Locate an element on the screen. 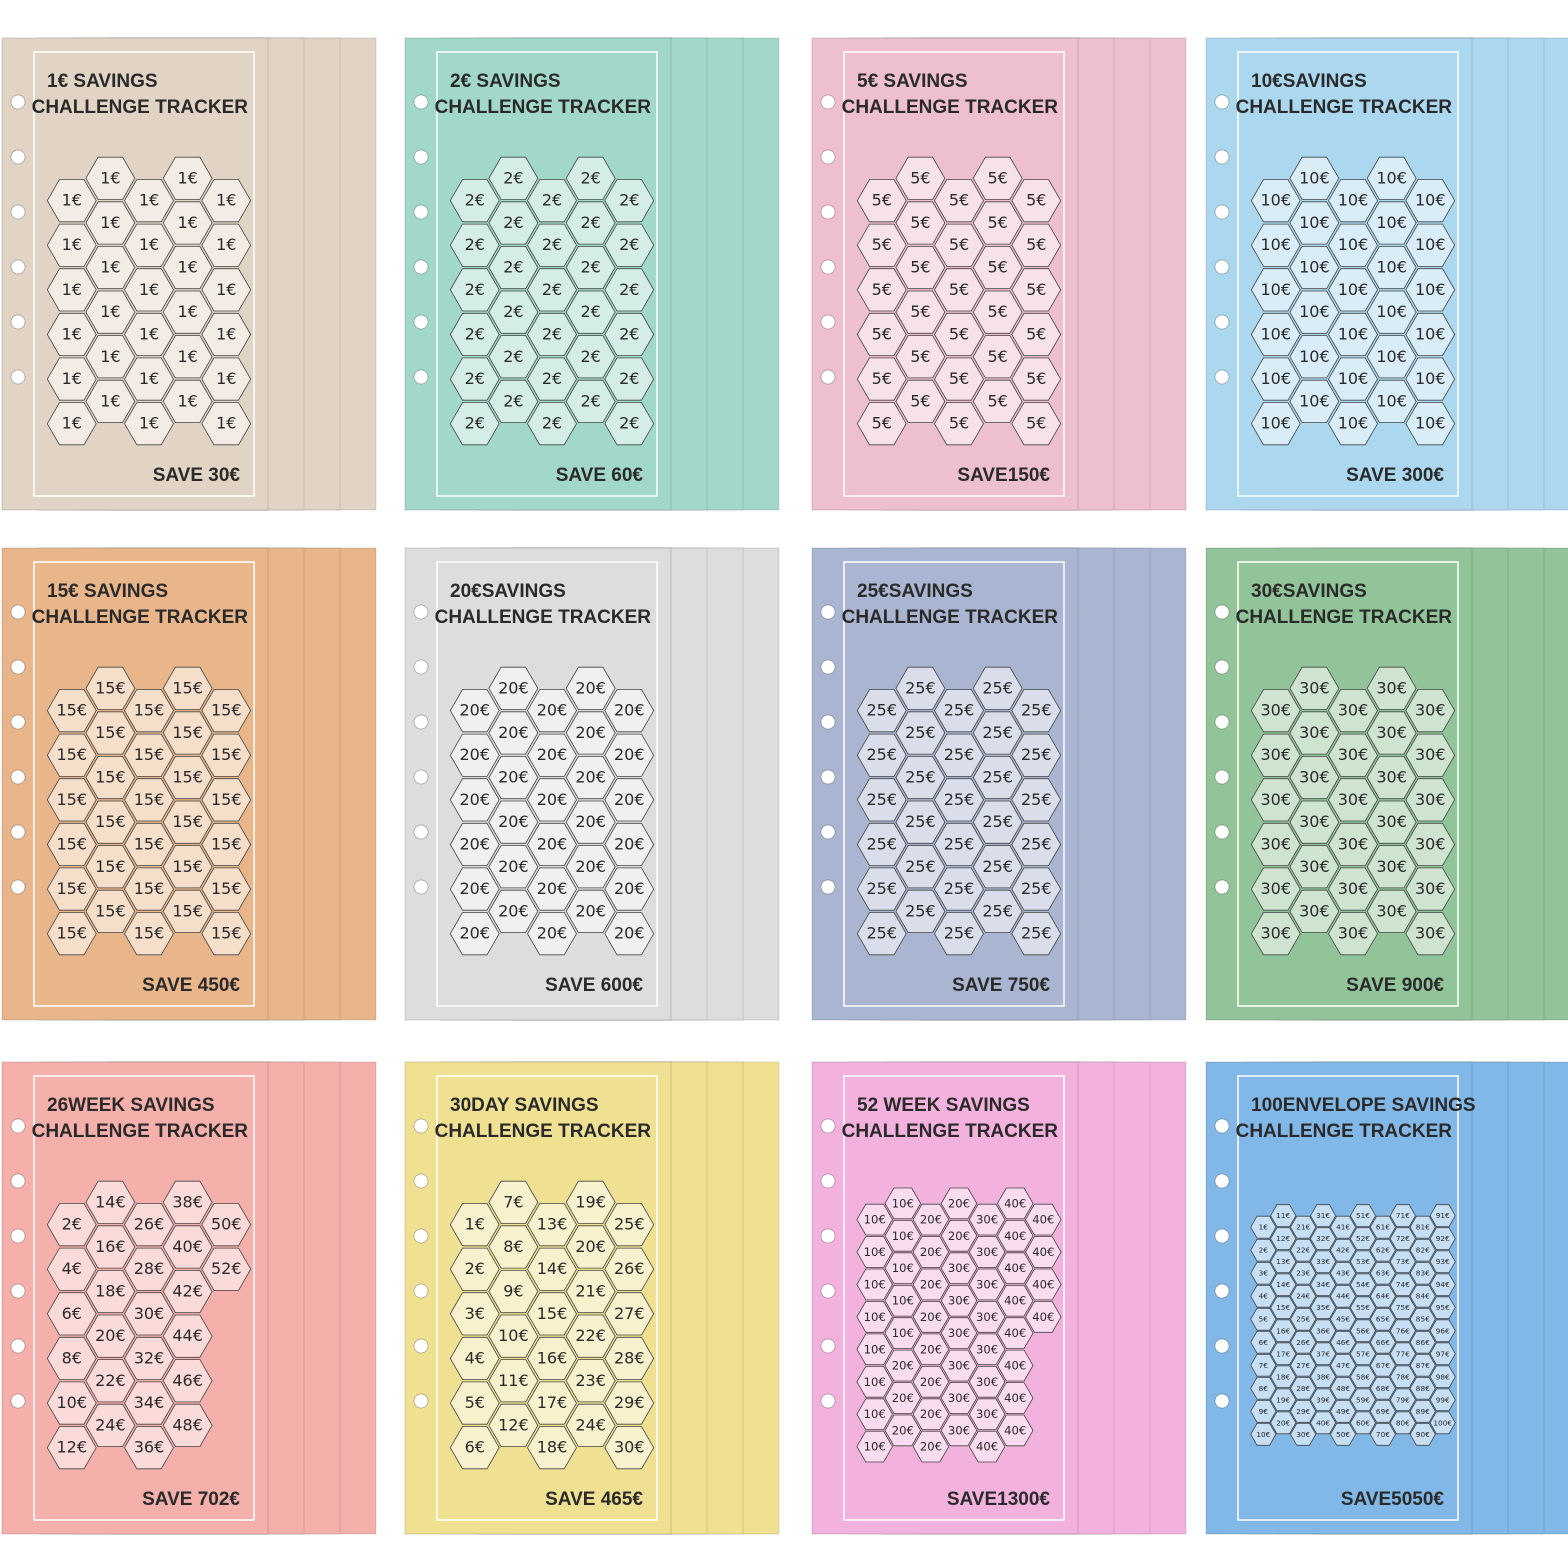  hex-label: 18€ is located at coordinates (110, 1291).